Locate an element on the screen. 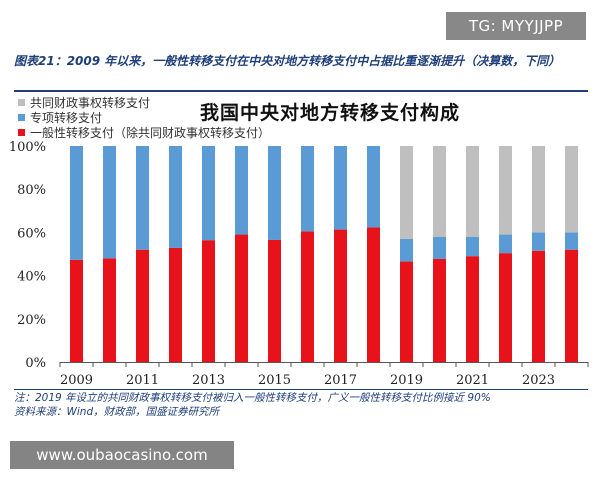 This screenshot has width=600, height=480. bar-segment-shared-2019 is located at coordinates (406, 192).